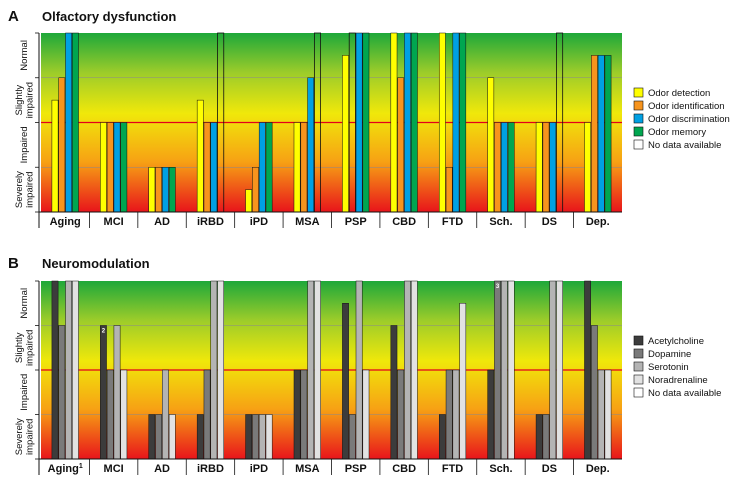  I want to click on category-label: iPD, so click(259, 469).